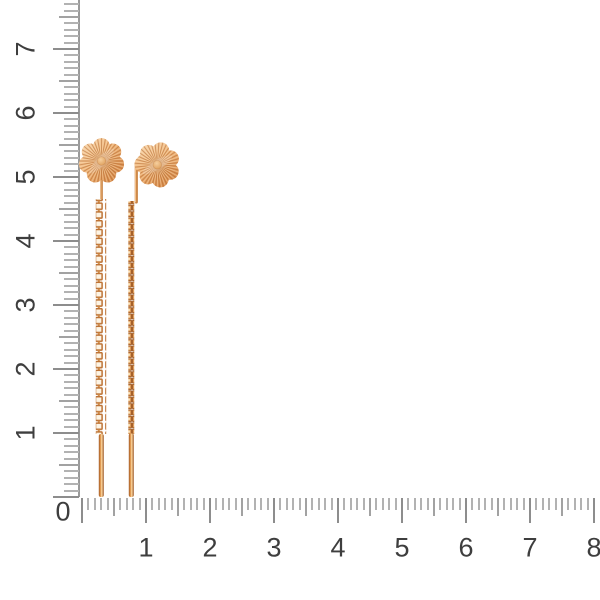 This screenshot has height=600, width=600. Describe the element at coordinates (593, 547) in the screenshot. I see `ruler-number-label: 8` at that location.